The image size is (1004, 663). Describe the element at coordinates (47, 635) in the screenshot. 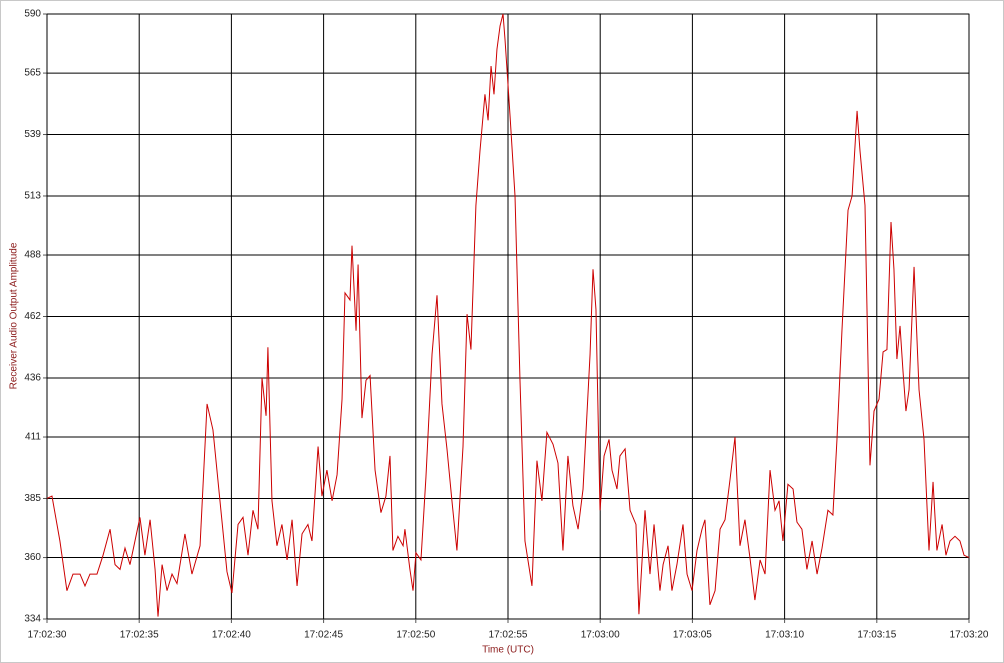

I see `x-tick-label: 17:02:30` at that location.